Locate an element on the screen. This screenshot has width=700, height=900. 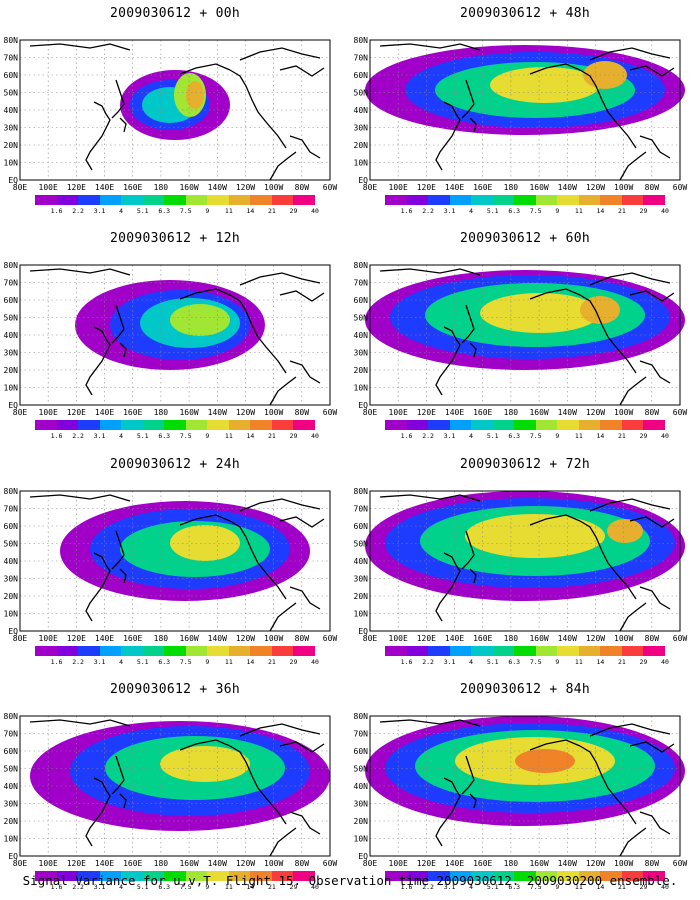
y-tick-label: 50N is located at coordinates (11, 544).